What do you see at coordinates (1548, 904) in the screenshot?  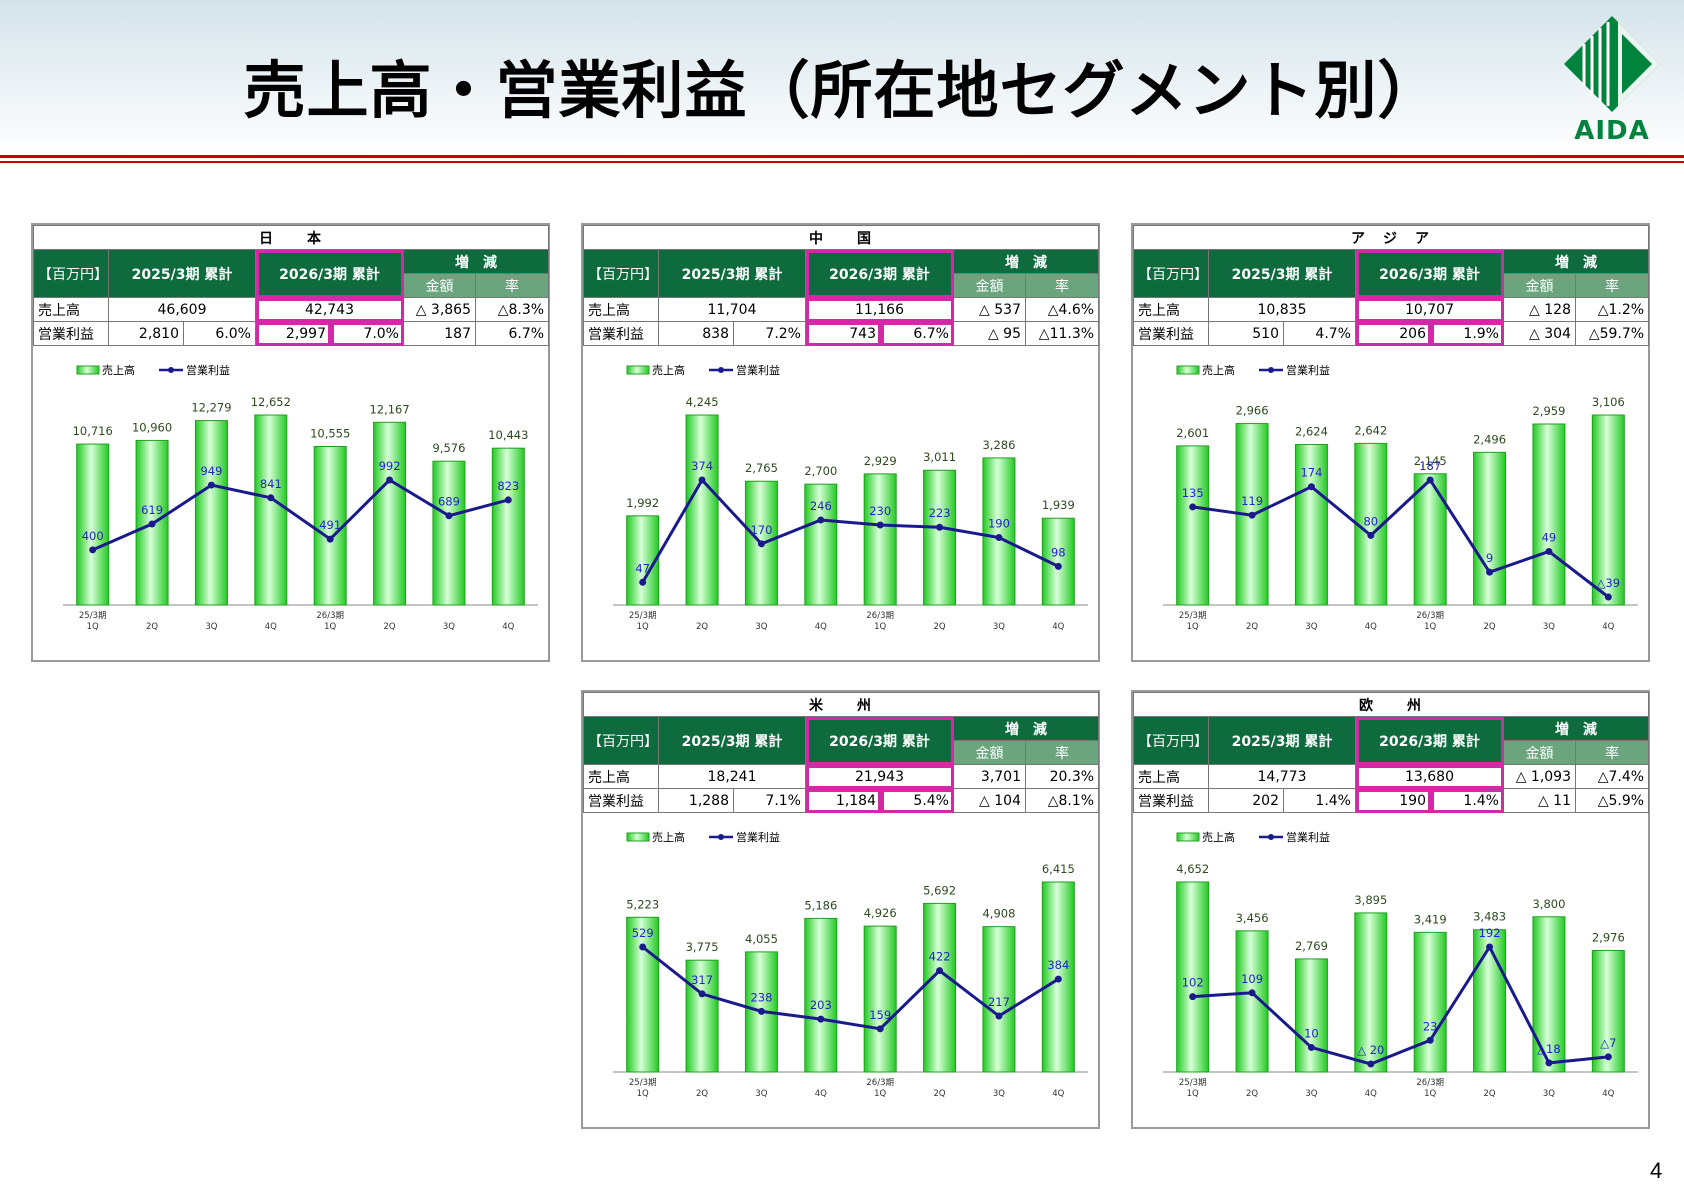 I see `sales-bar-label: 3,800` at bounding box center [1548, 904].